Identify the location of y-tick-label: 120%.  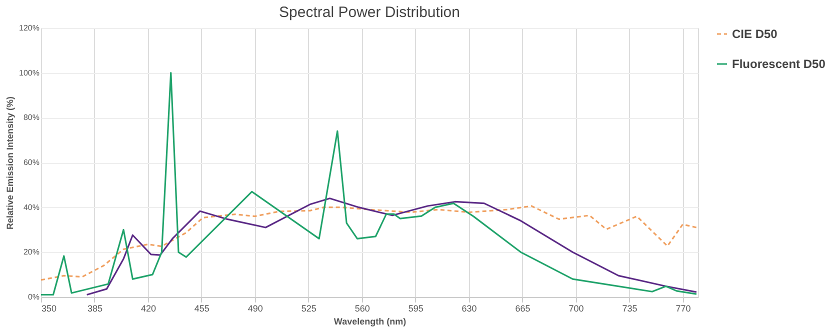
(29, 28).